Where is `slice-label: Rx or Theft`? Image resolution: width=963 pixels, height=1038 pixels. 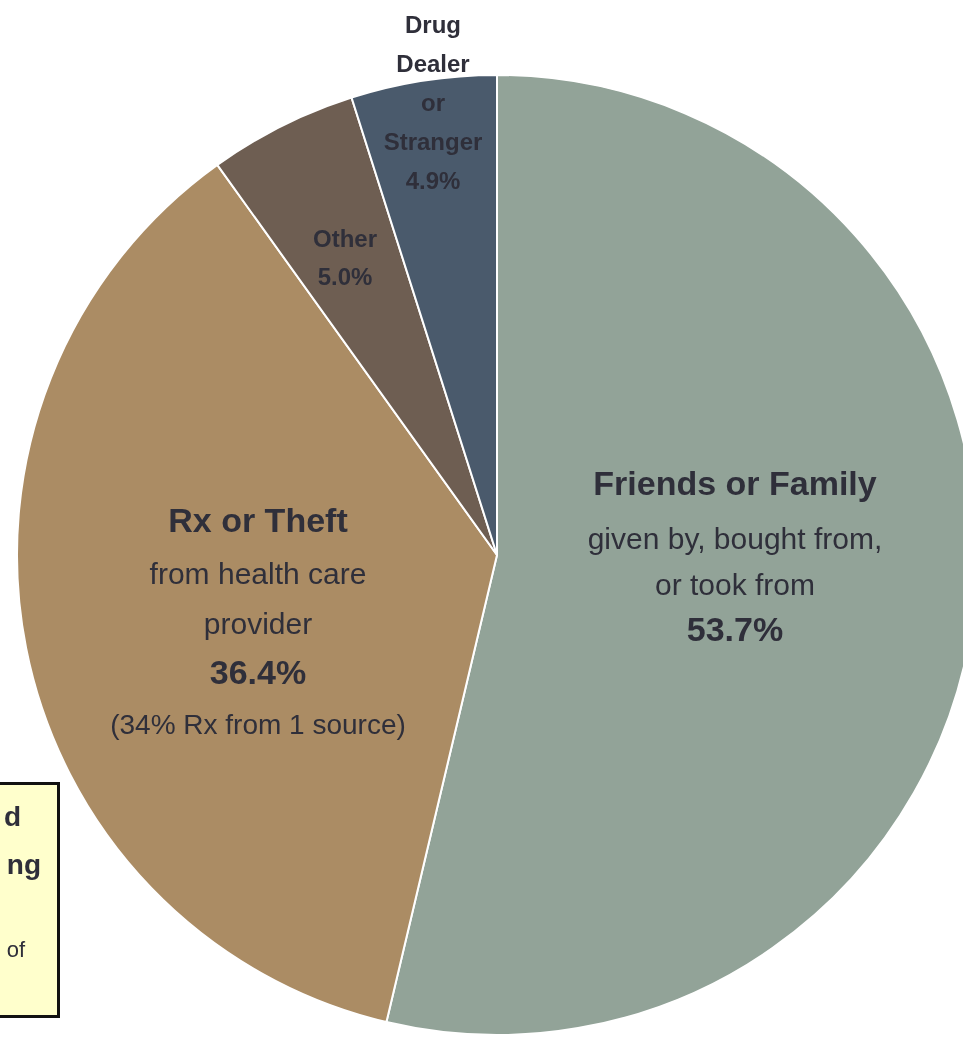
slice-label: Rx or Theft is located at coordinates (258, 520).